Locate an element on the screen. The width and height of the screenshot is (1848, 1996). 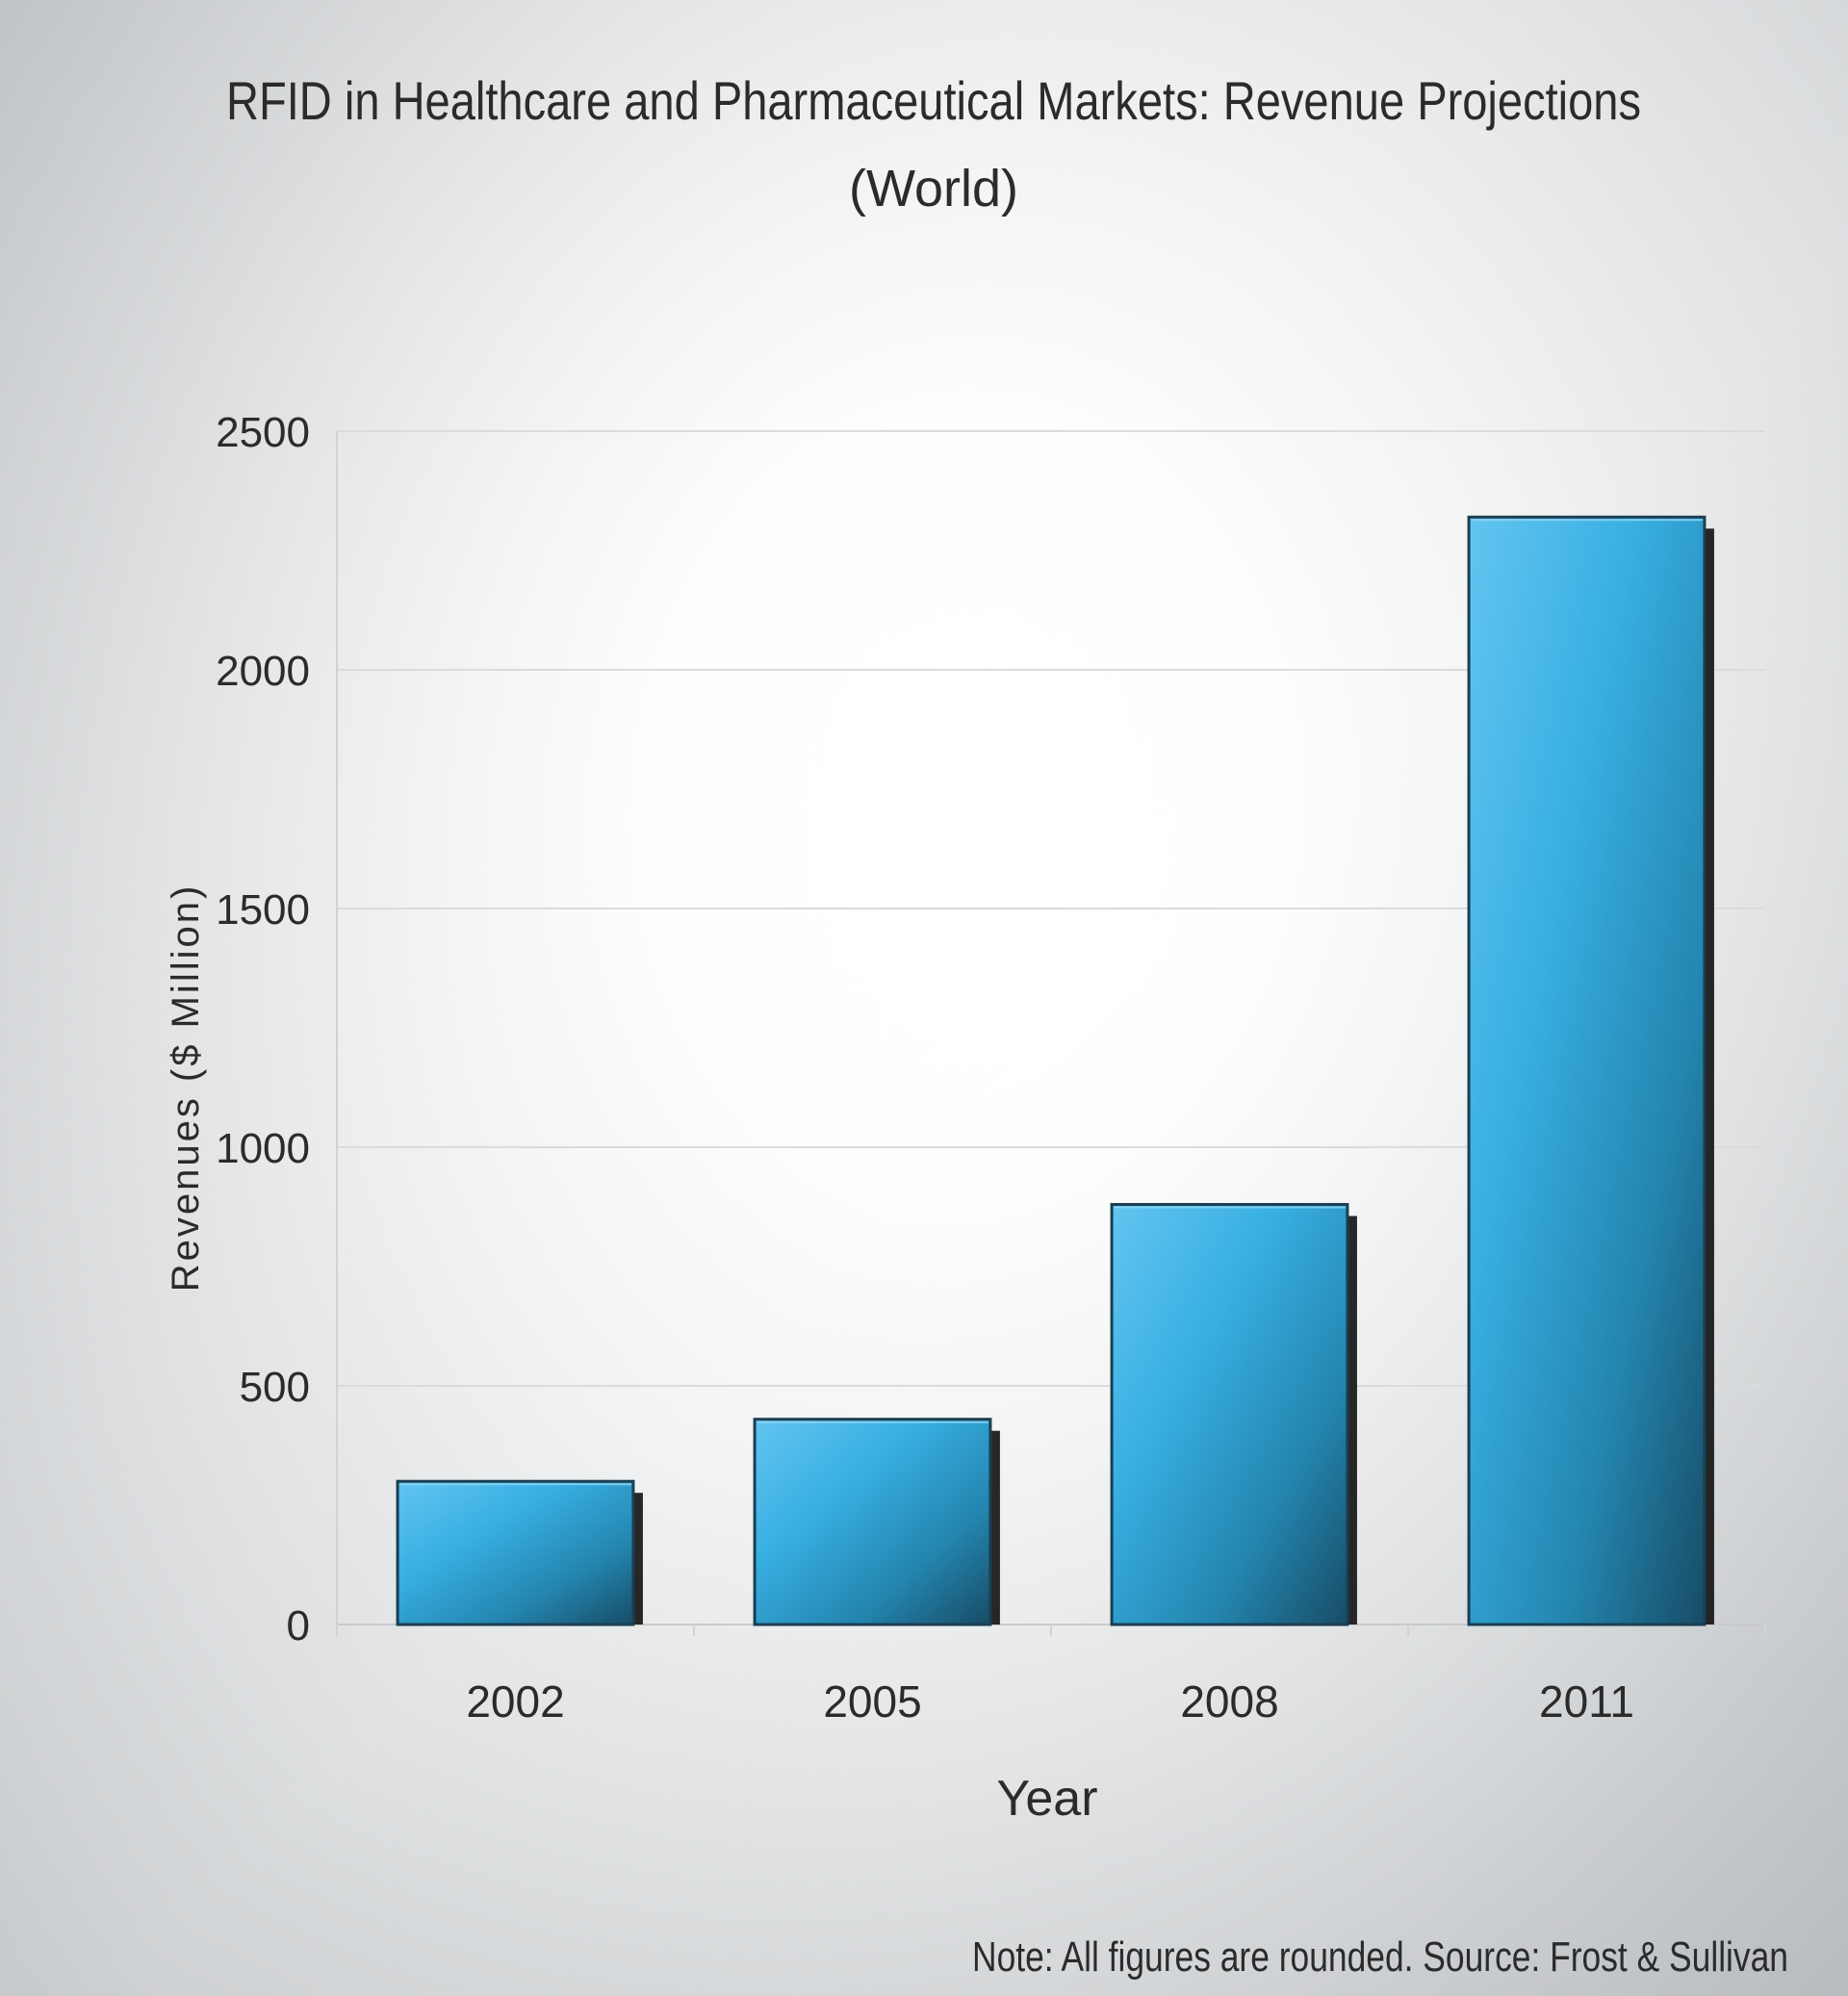
bar-2005 is located at coordinates (872, 1522).